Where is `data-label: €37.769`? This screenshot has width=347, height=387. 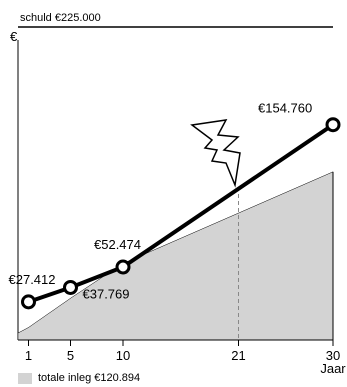
data-label: €37.769 is located at coordinates (106, 293).